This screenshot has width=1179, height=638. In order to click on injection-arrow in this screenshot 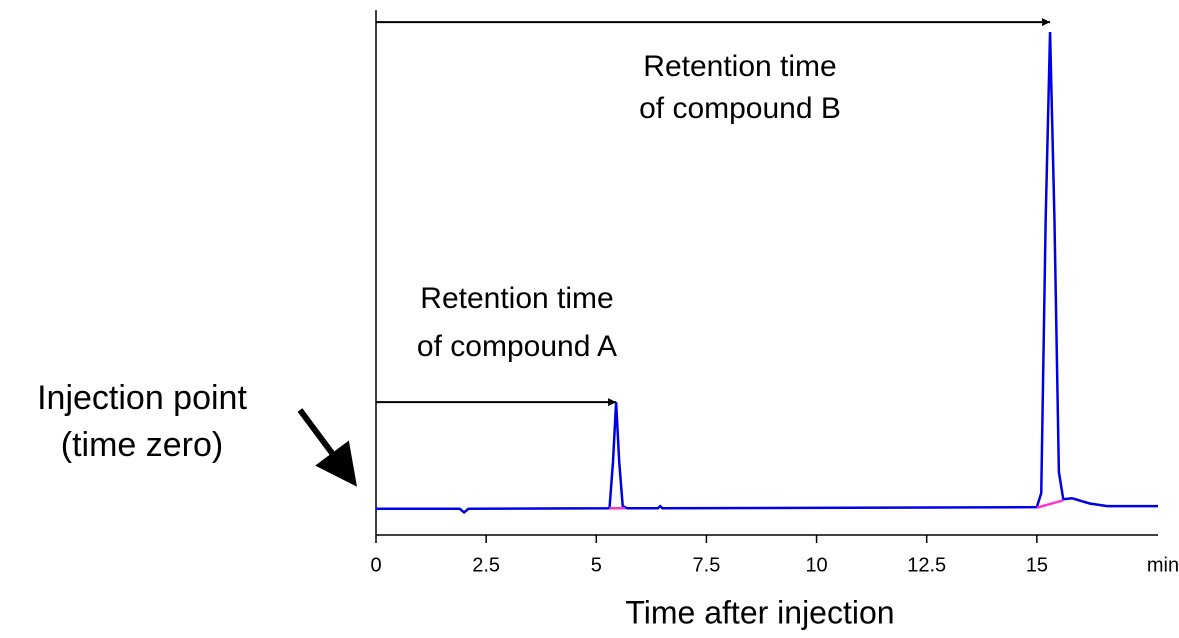, I will do `click(327, 447)`.